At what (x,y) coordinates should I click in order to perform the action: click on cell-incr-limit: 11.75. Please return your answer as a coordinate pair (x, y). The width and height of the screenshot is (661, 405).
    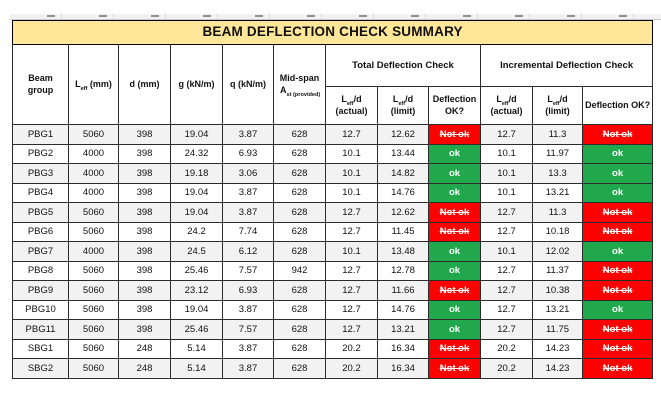
    Looking at the image, I should click on (557, 329).